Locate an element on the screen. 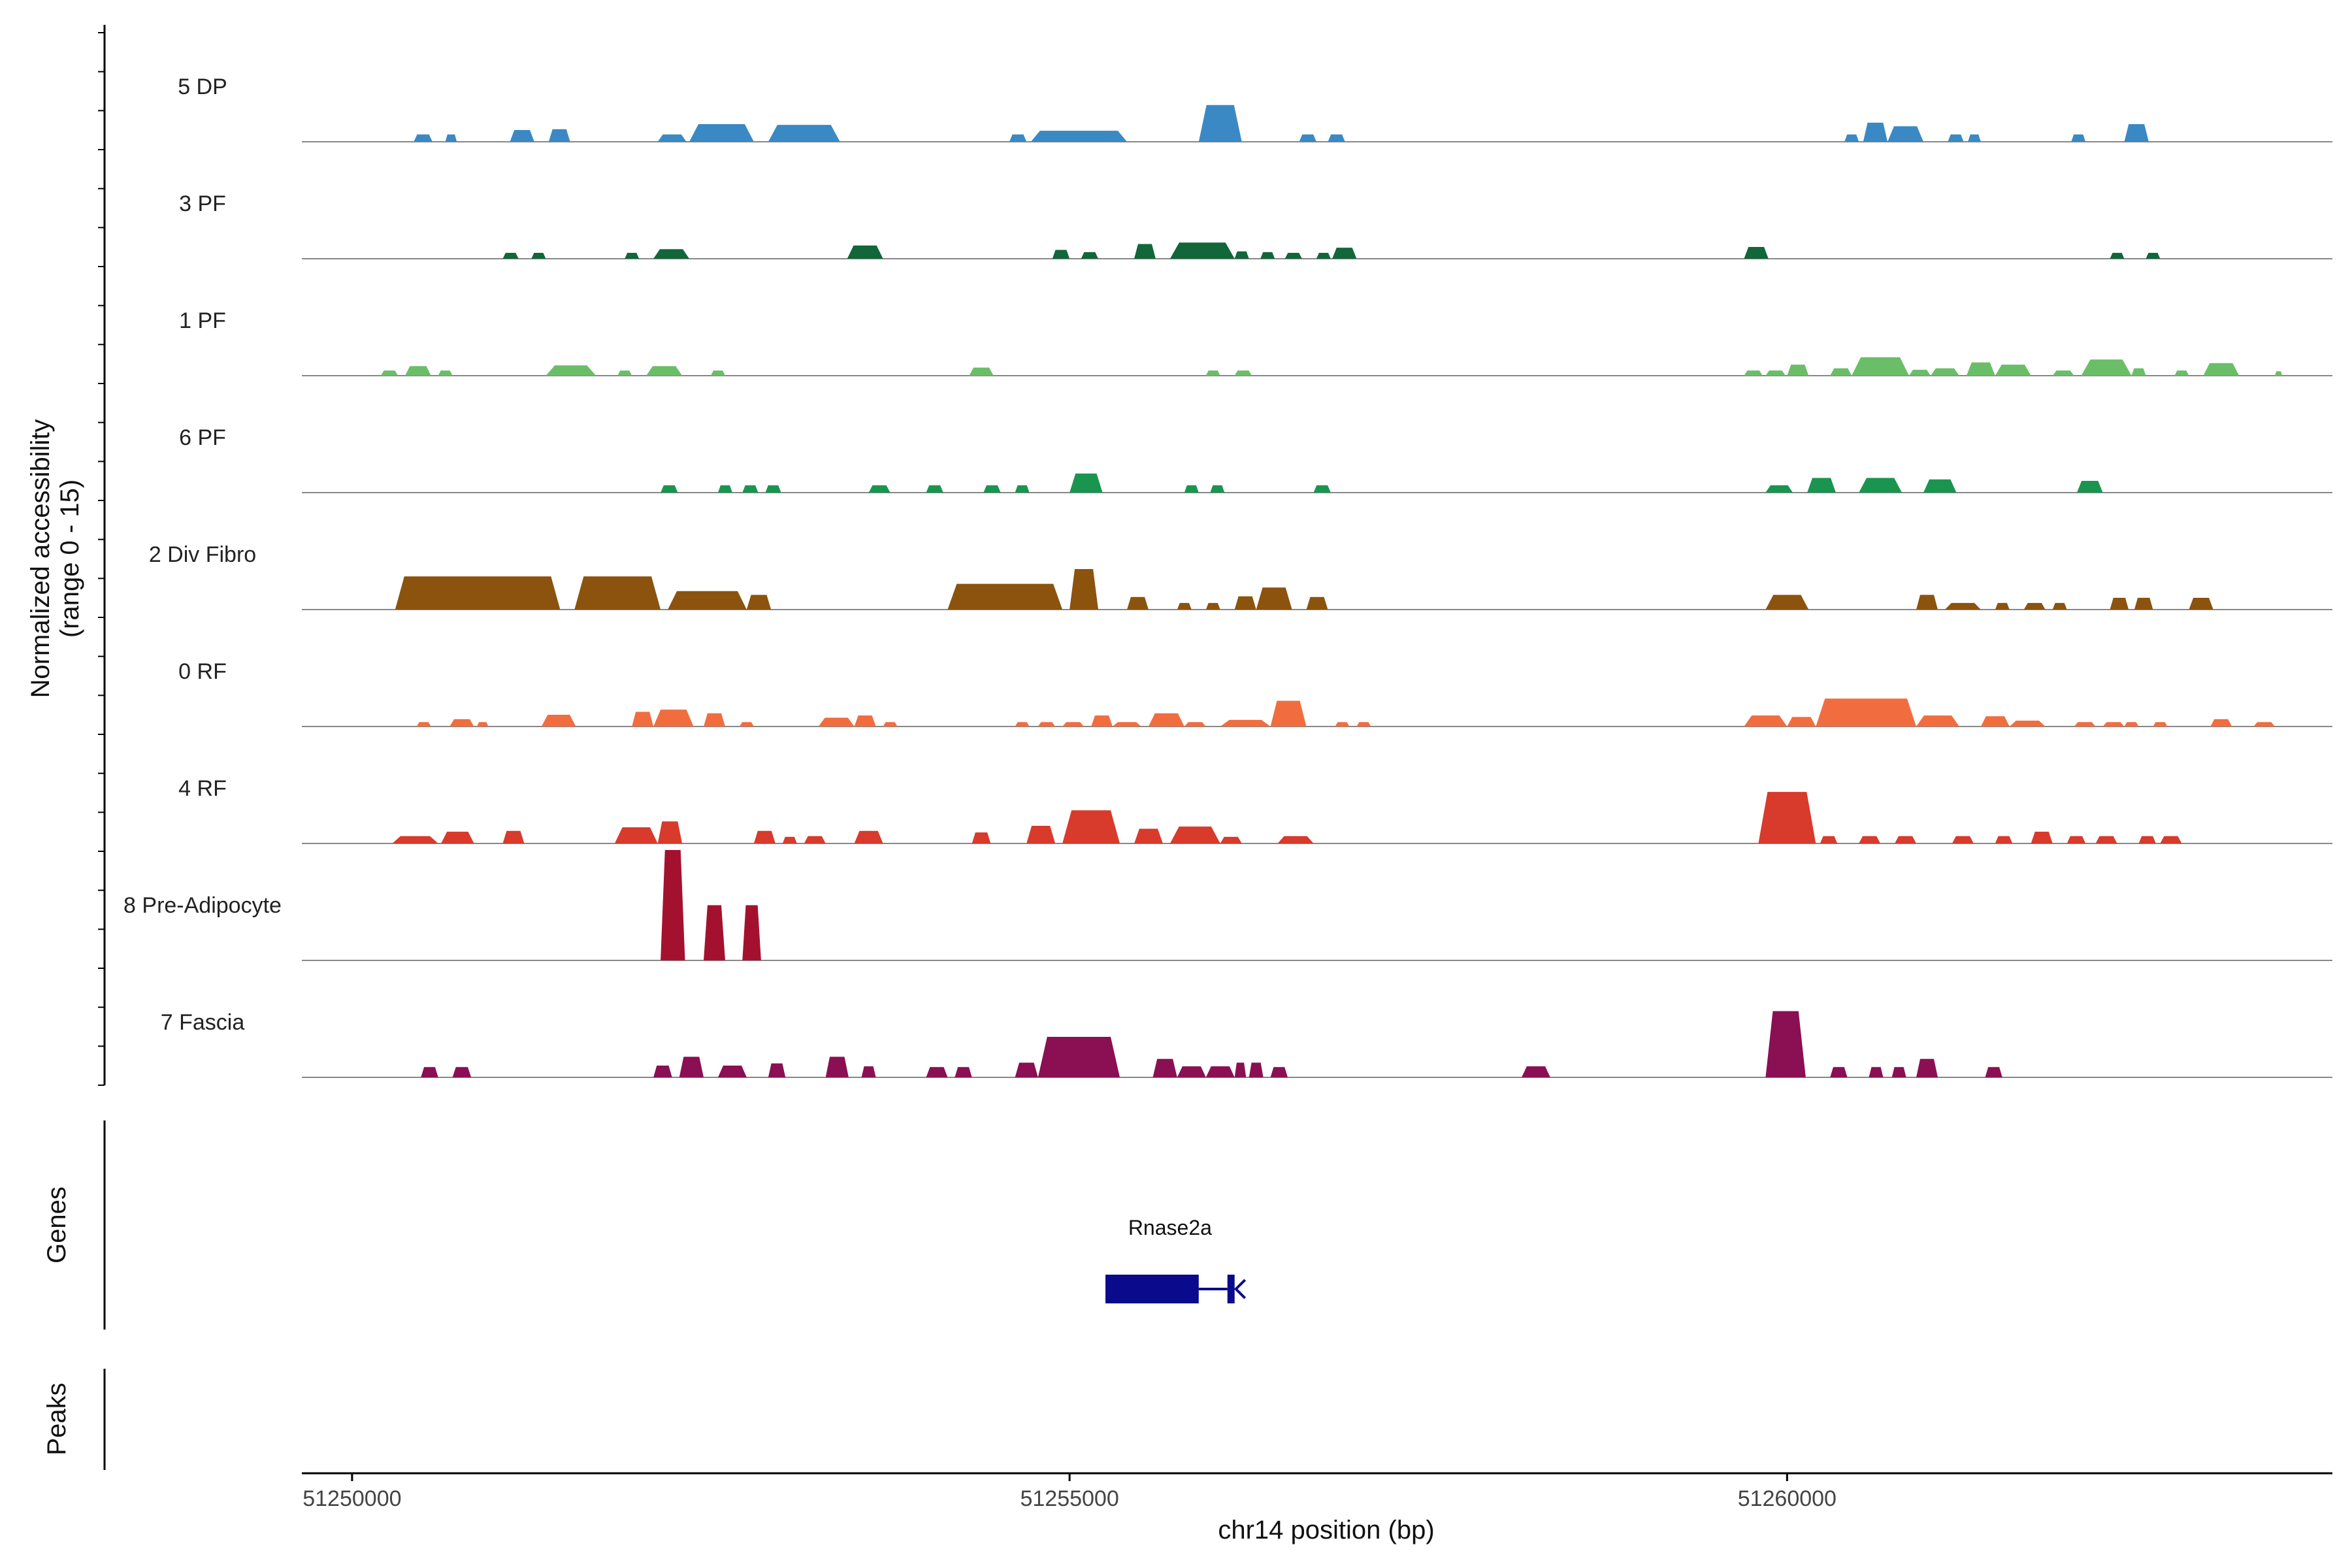  track-label: 1 PF is located at coordinates (202, 320).